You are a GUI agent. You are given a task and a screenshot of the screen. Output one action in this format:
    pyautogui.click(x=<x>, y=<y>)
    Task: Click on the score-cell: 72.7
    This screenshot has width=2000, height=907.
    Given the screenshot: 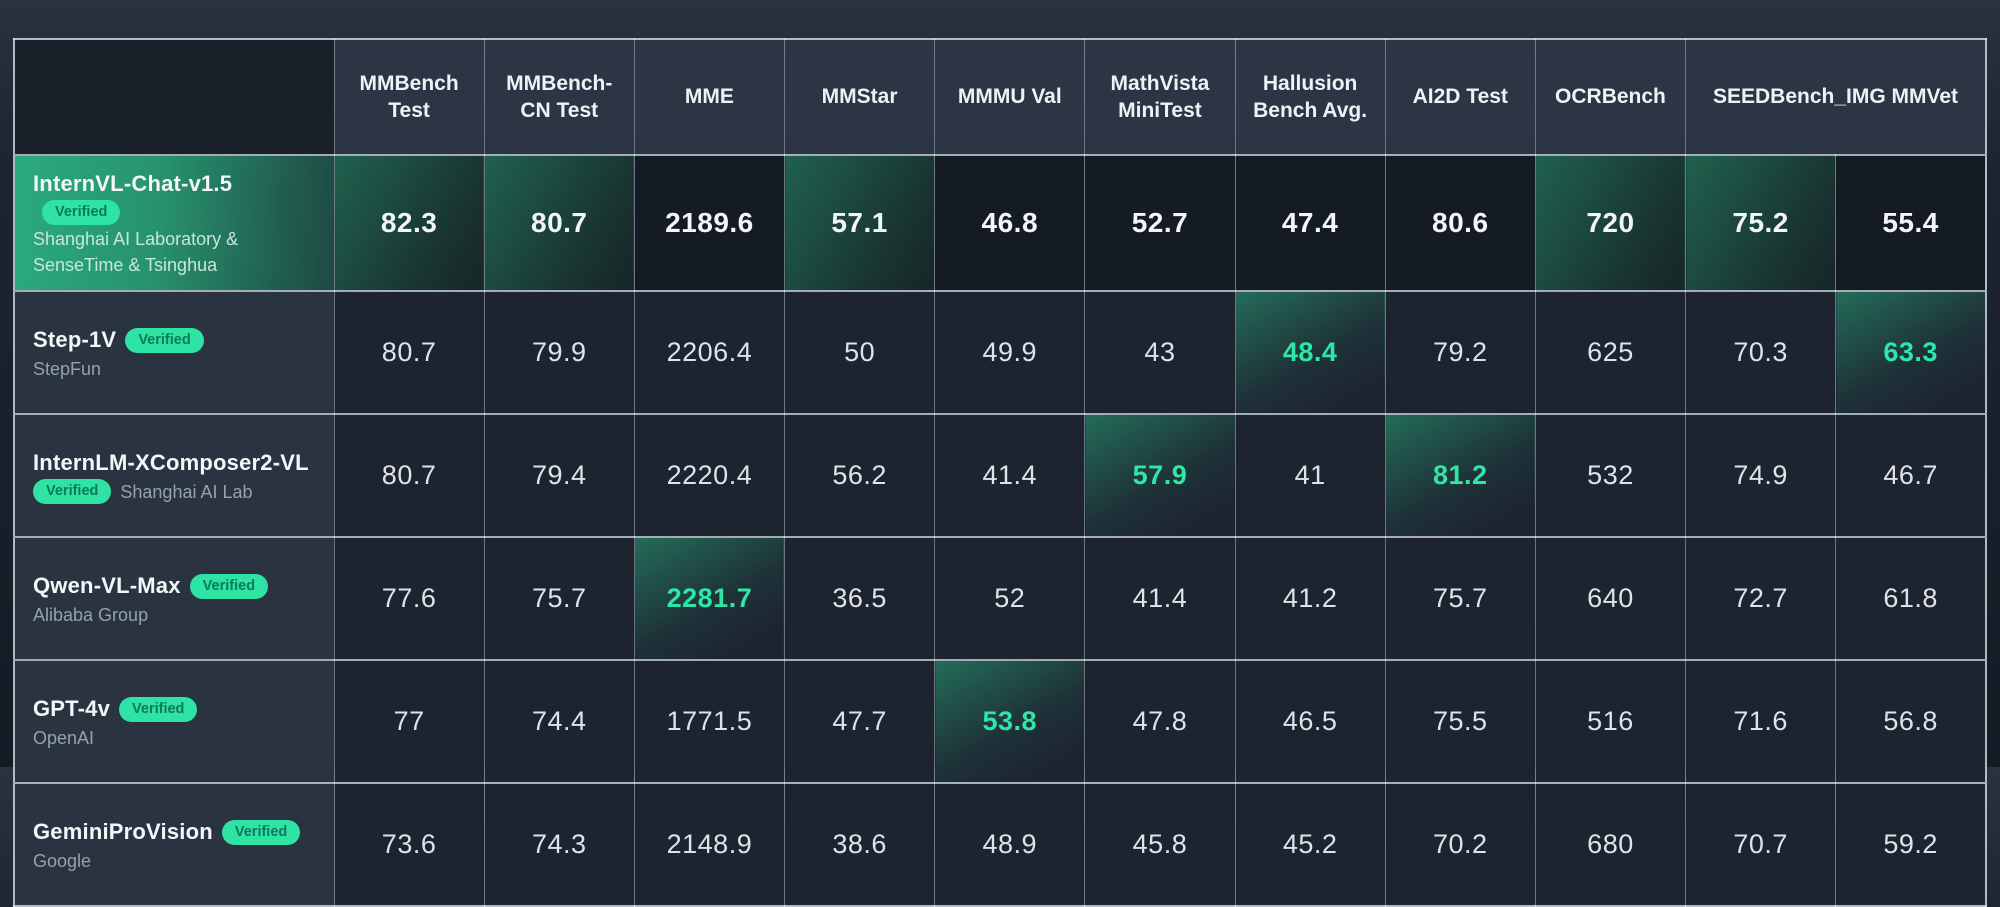 What is the action you would take?
    pyautogui.click(x=1761, y=598)
    